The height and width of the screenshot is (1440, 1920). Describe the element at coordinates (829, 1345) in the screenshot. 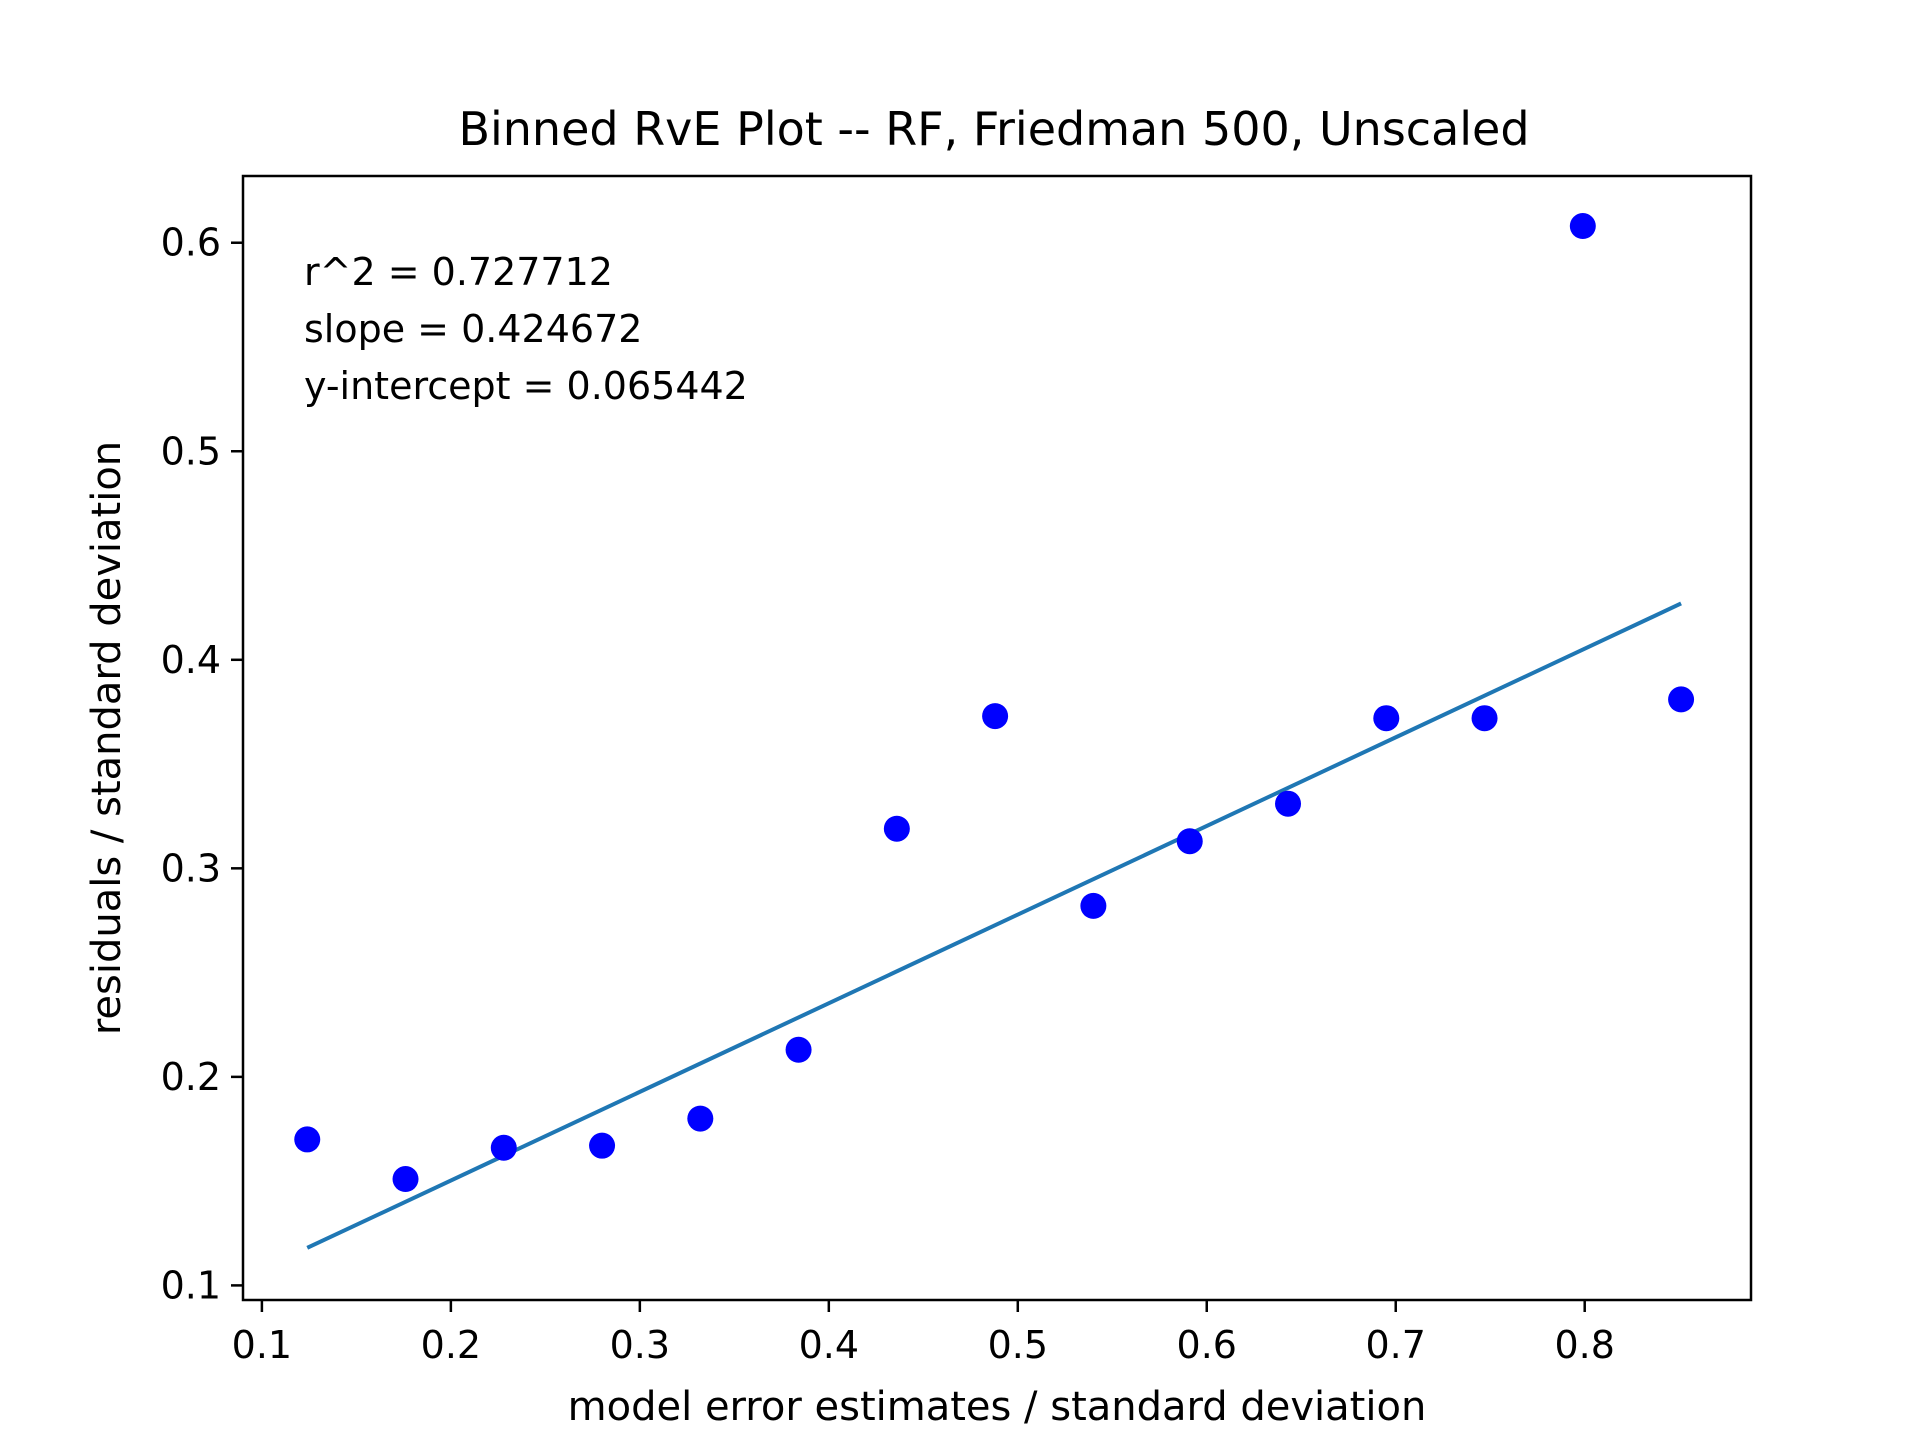

I see `x-tick-label: 0.4` at that location.